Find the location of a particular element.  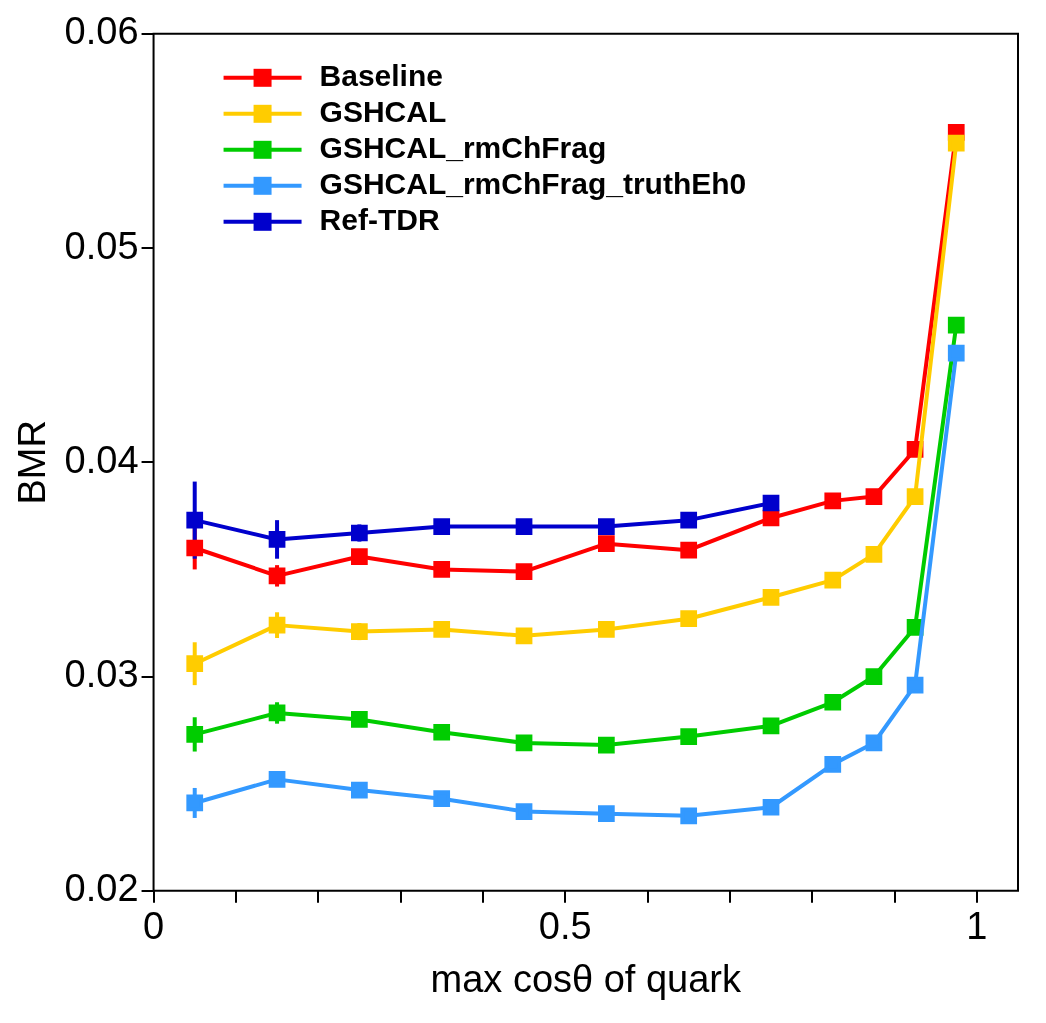

y-tick-label: 0.06 is located at coordinates (101, 31).